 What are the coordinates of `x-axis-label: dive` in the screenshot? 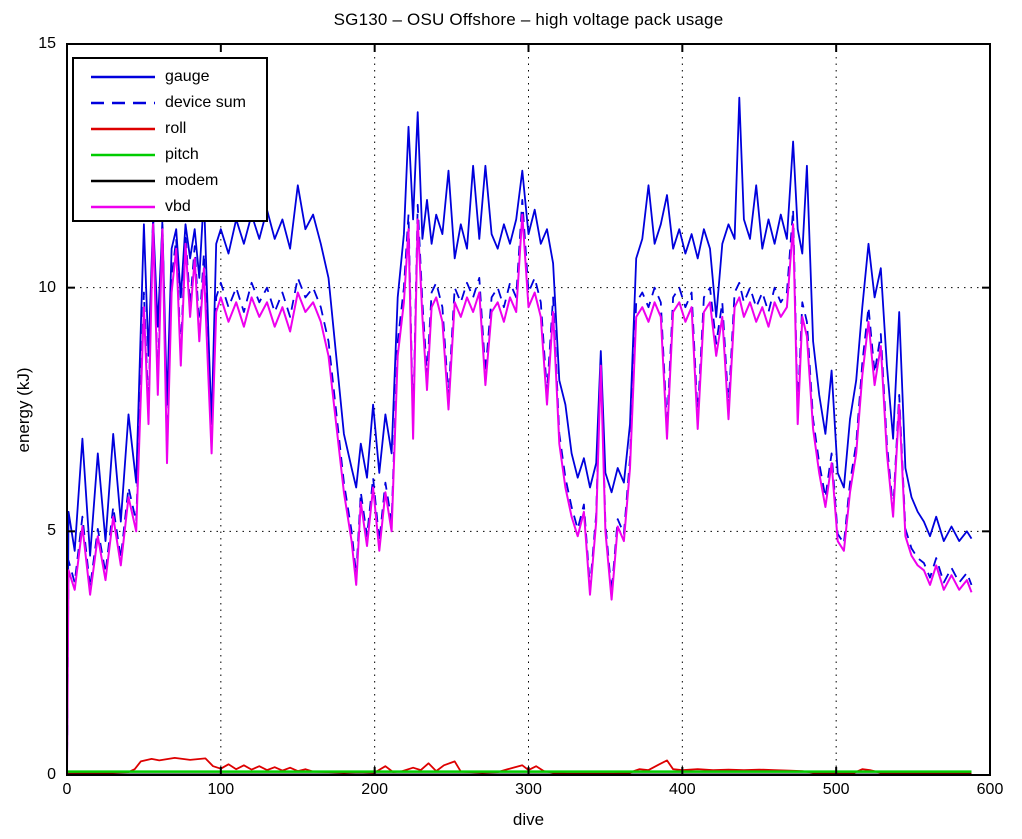 It's located at (528, 819).